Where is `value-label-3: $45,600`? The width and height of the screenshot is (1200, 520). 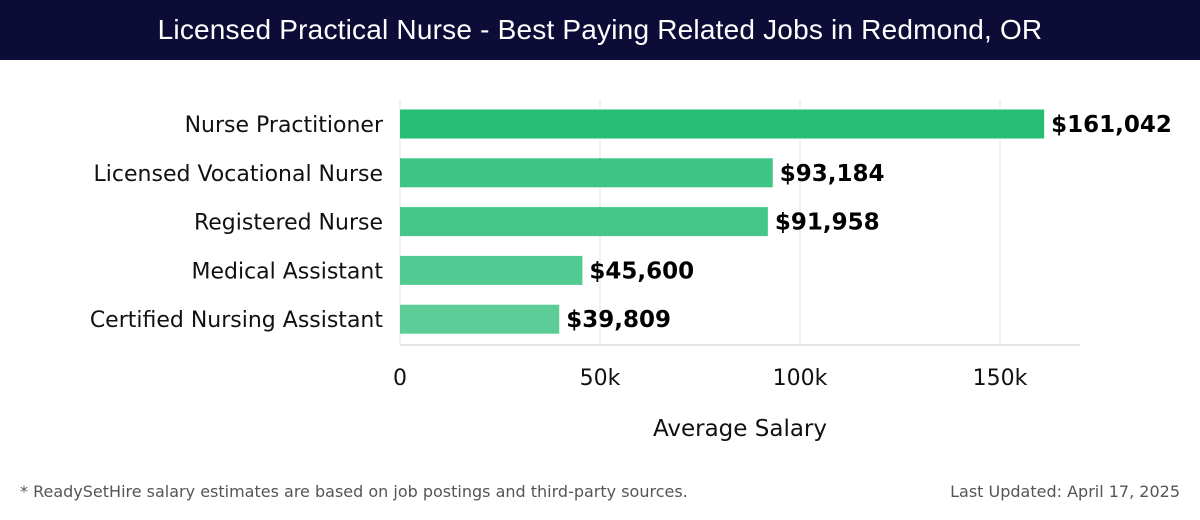
value-label-3: $45,600 is located at coordinates (641, 271).